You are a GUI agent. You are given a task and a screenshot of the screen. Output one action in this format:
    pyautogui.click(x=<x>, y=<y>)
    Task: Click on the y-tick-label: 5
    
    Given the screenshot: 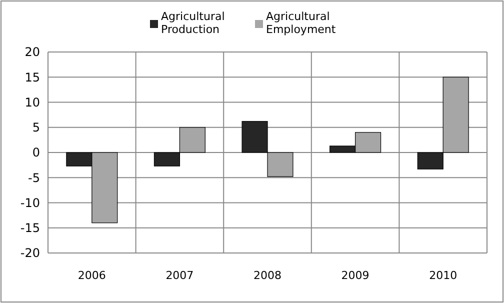 What is the action you would take?
    pyautogui.click(x=36, y=127)
    